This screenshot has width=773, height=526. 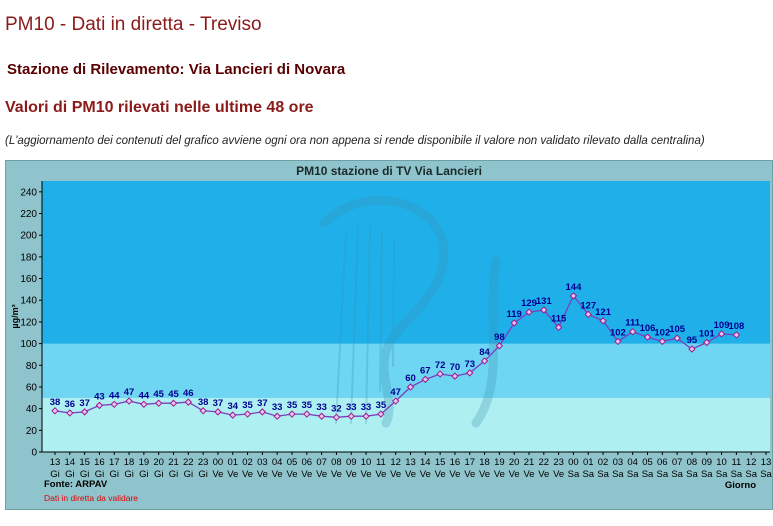 I want to click on x-tick-label-hour: 07, so click(x=677, y=462).